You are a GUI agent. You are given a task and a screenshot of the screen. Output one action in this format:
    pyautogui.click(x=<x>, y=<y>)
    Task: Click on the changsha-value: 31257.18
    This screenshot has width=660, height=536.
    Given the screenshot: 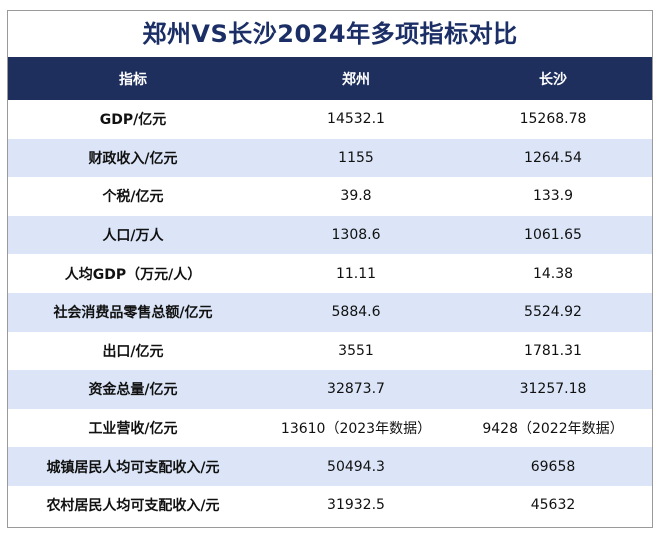 What is the action you would take?
    pyautogui.click(x=553, y=389)
    